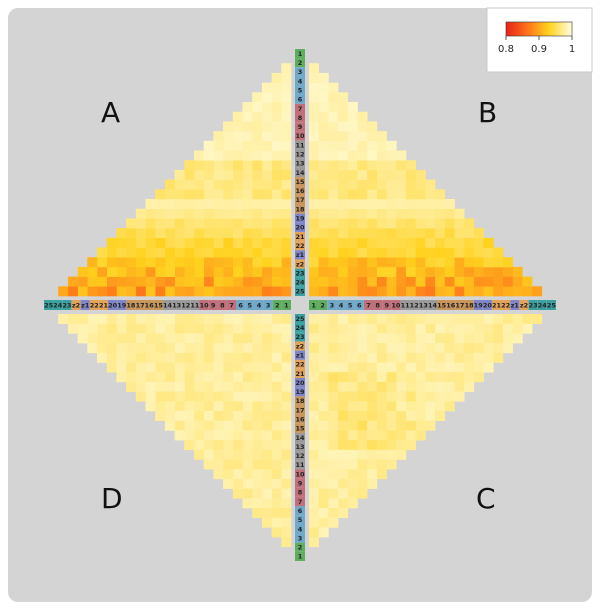 This screenshot has height=610, width=600. What do you see at coordinates (539, 49) in the screenshot?
I see `legend-tick-label: 0.9` at bounding box center [539, 49].